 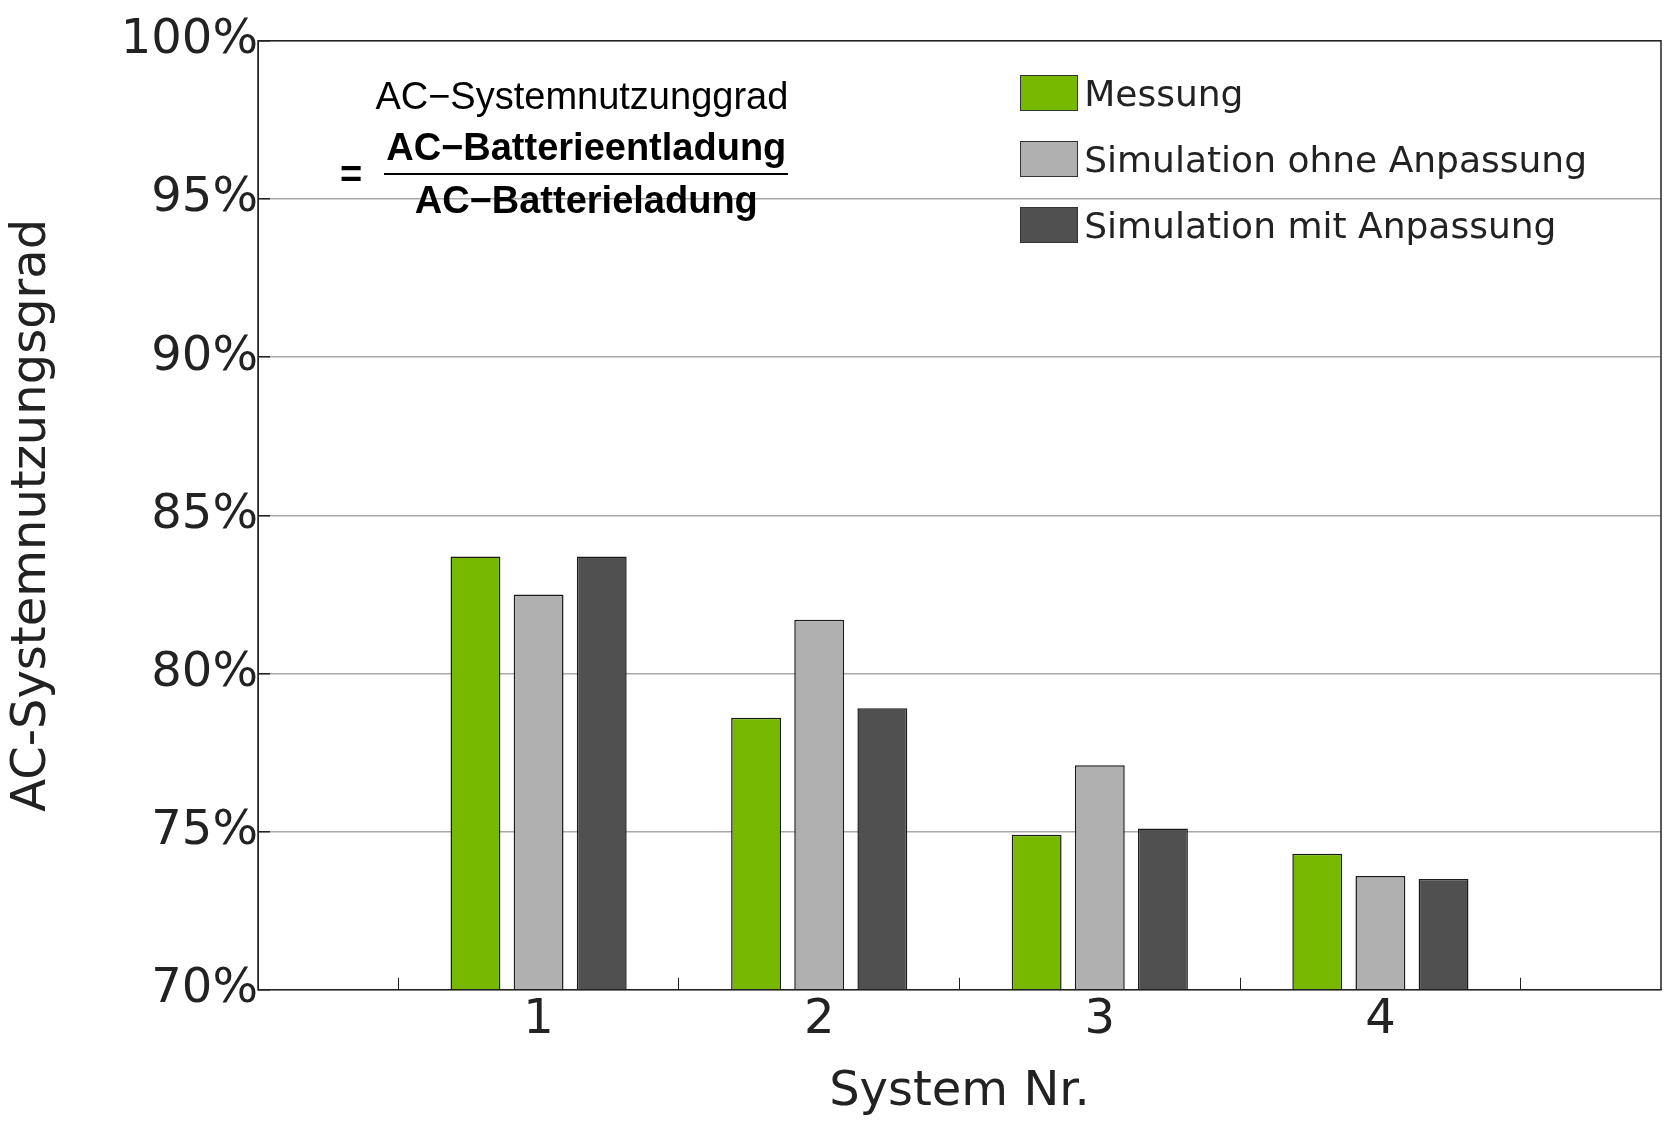 What do you see at coordinates (1320, 225) in the screenshot?
I see `legend-label: Simulation mit Anpassung` at bounding box center [1320, 225].